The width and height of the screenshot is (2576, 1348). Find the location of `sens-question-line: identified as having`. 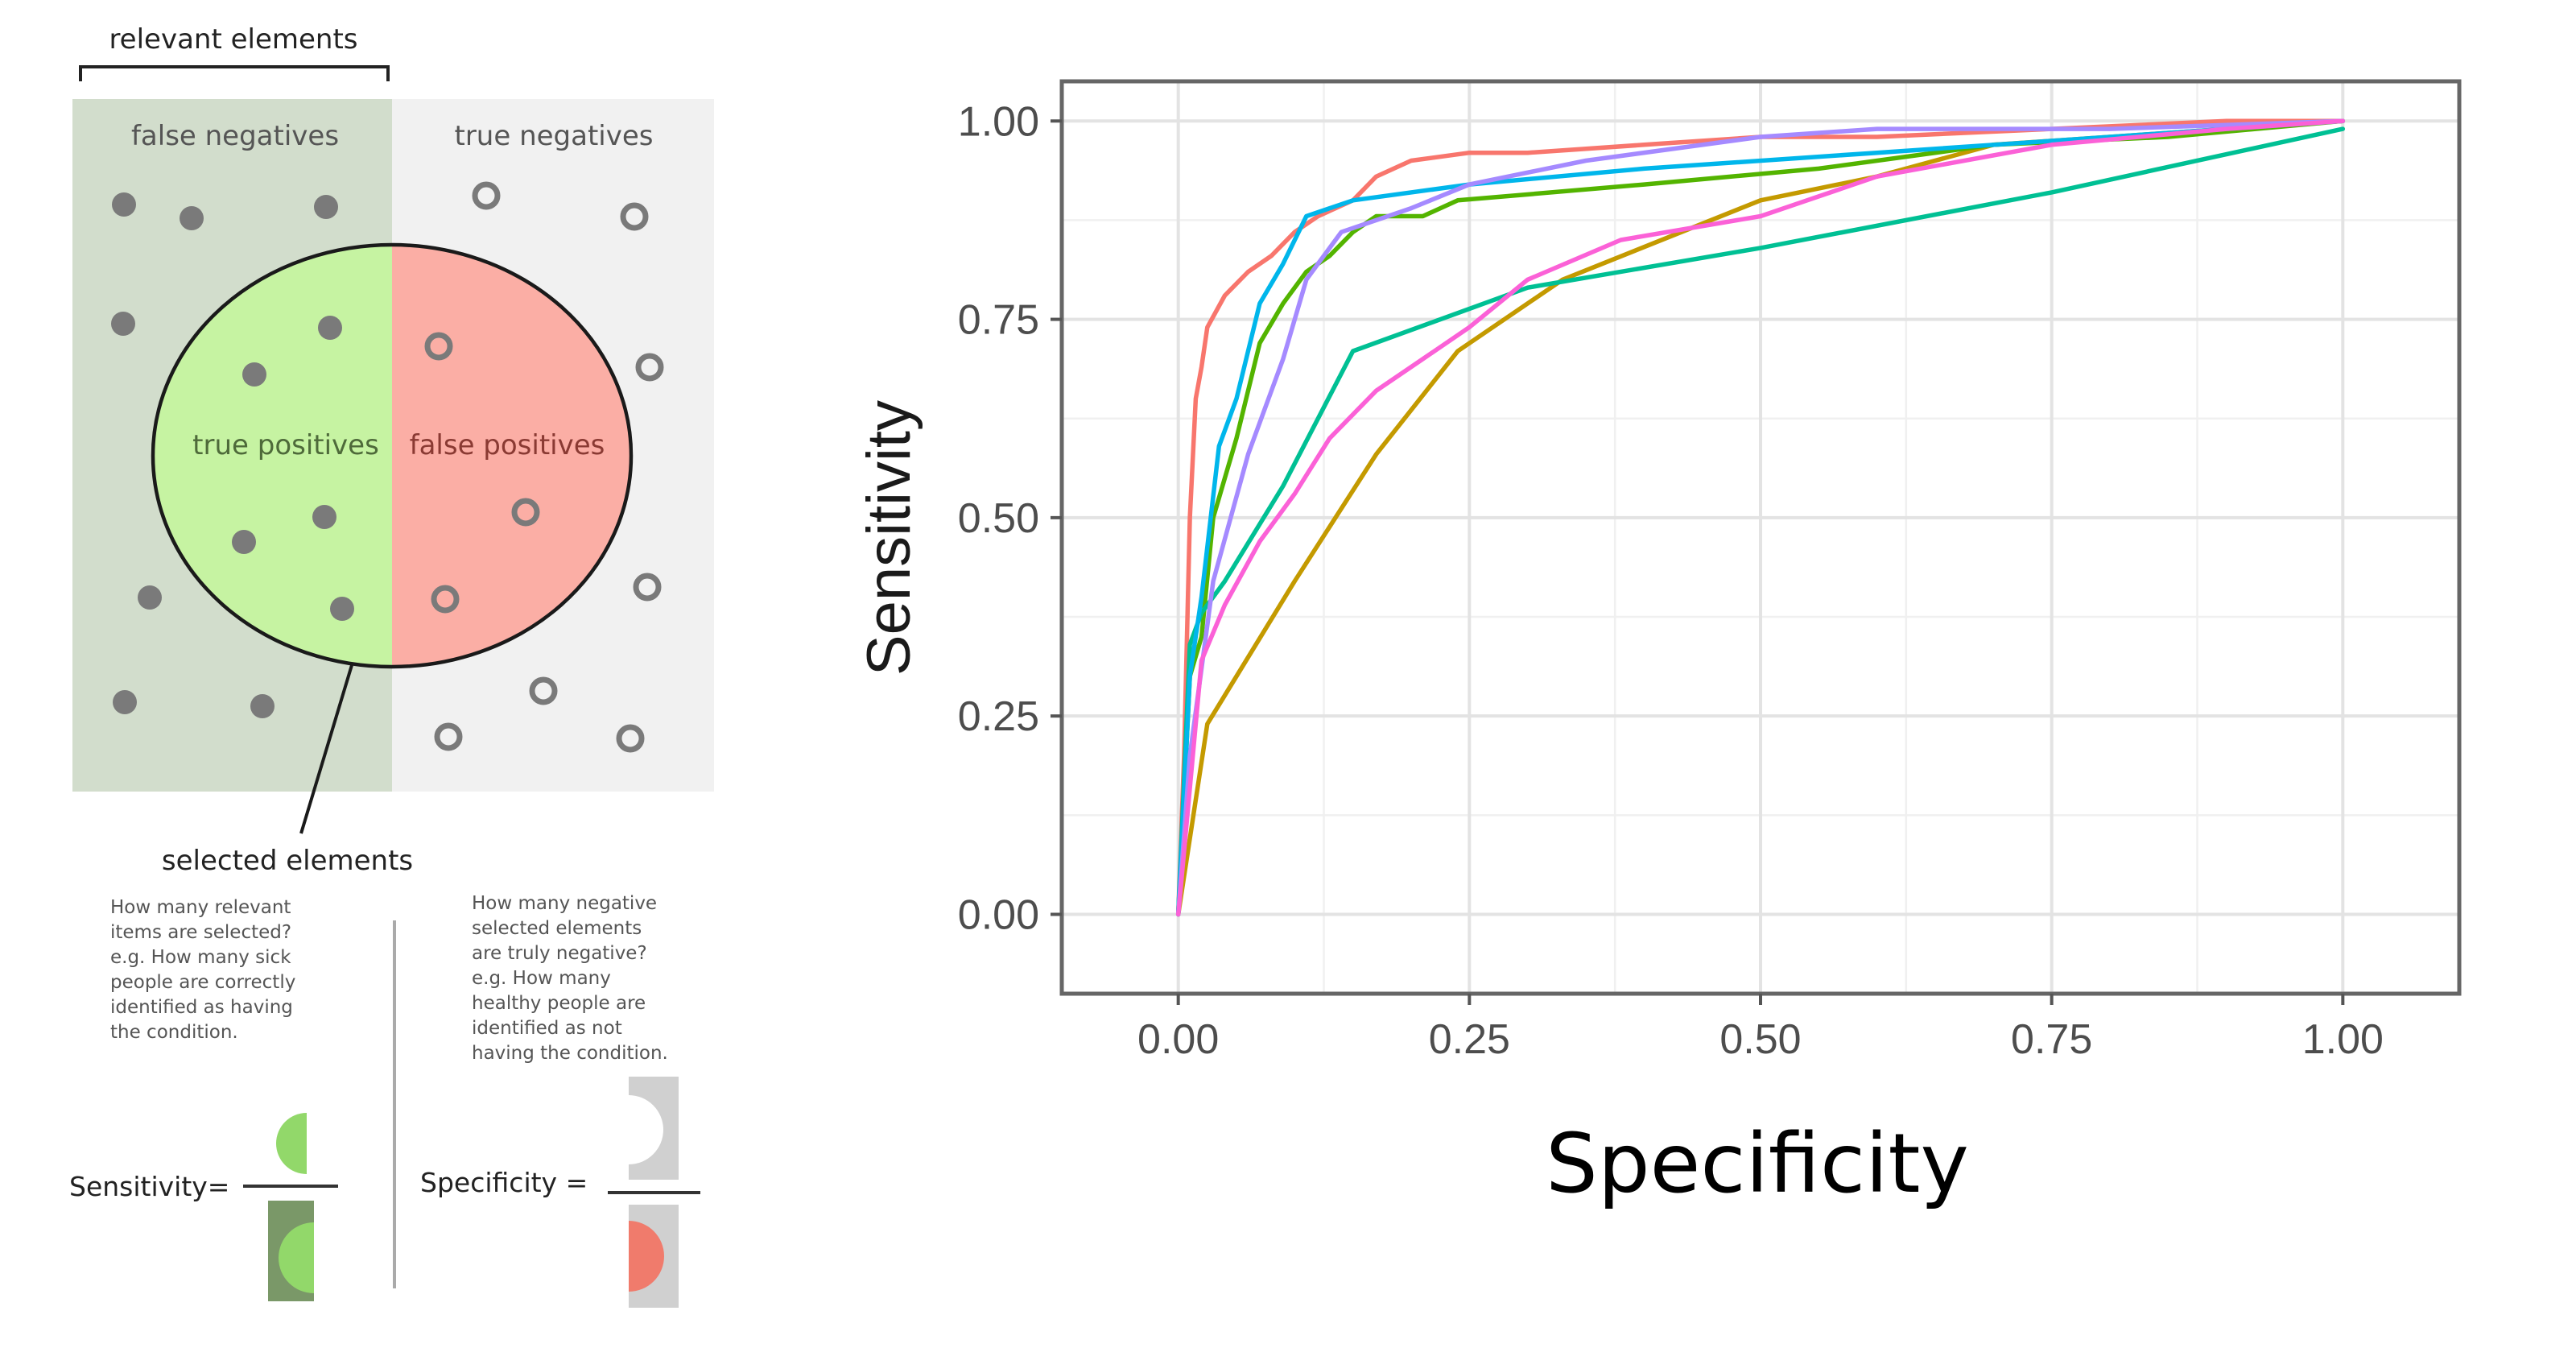

sens-question-line: identified as having is located at coordinates (201, 1008).